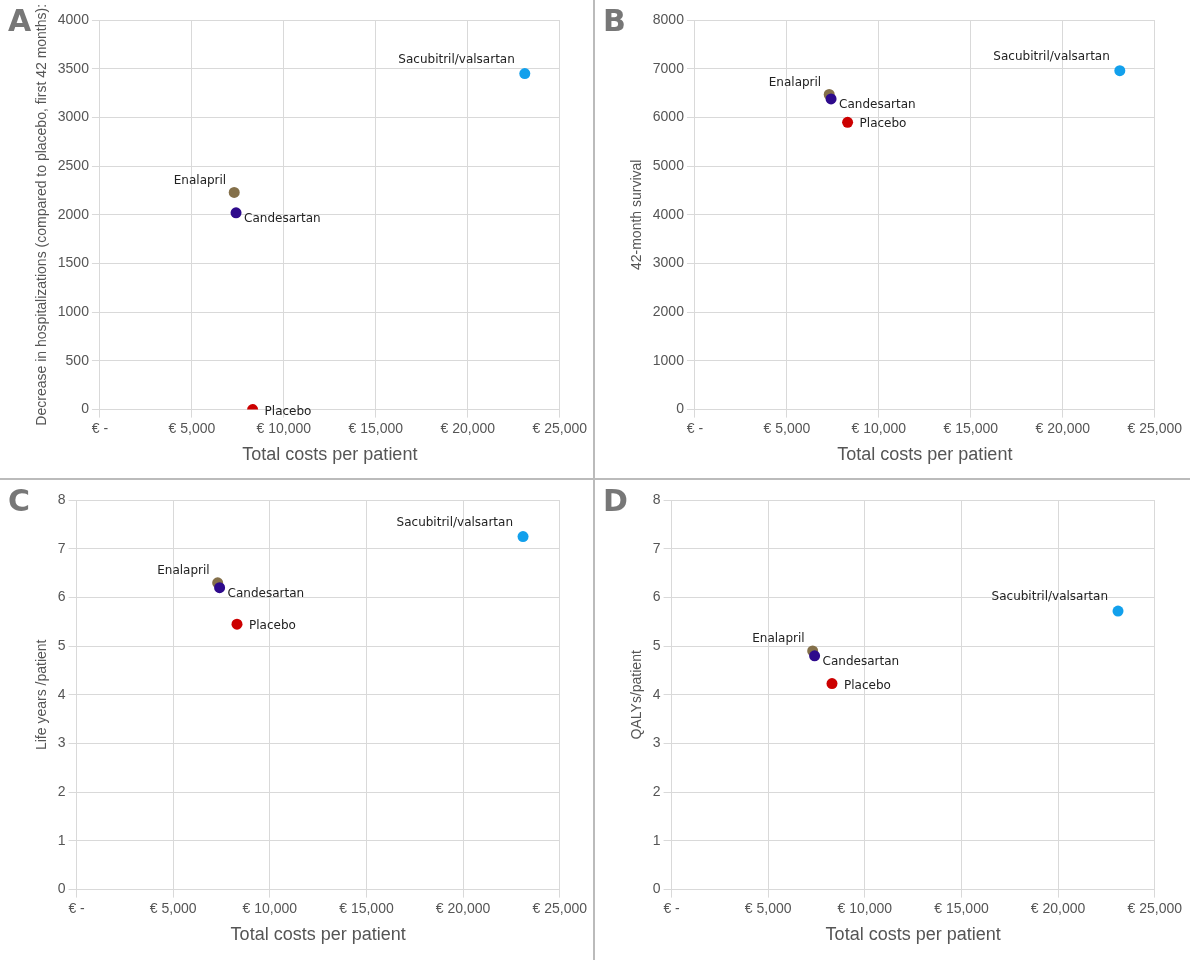 Image resolution: width=1190 pixels, height=961 pixels. What do you see at coordinates (19, 500) in the screenshot?
I see `chart-title: C` at bounding box center [19, 500].